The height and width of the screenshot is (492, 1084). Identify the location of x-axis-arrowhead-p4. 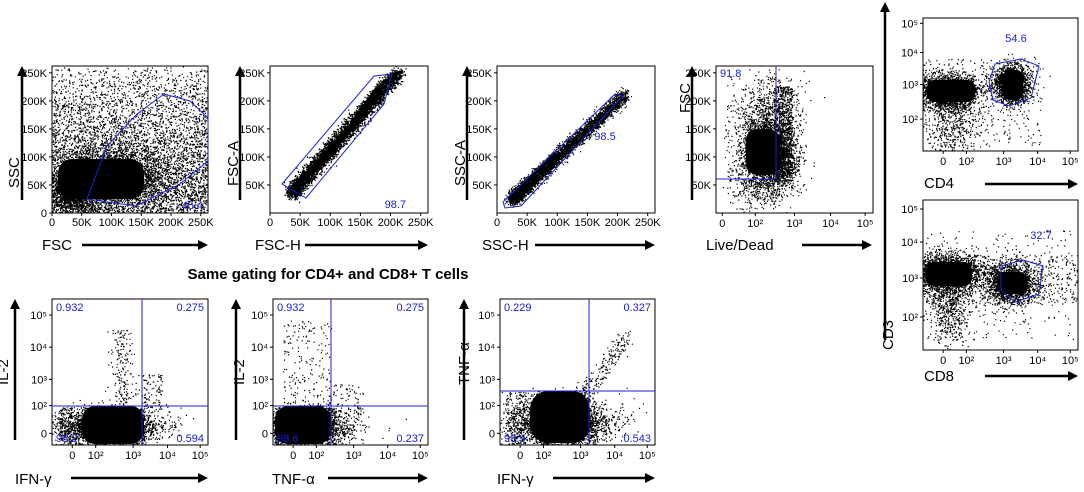
(867, 245).